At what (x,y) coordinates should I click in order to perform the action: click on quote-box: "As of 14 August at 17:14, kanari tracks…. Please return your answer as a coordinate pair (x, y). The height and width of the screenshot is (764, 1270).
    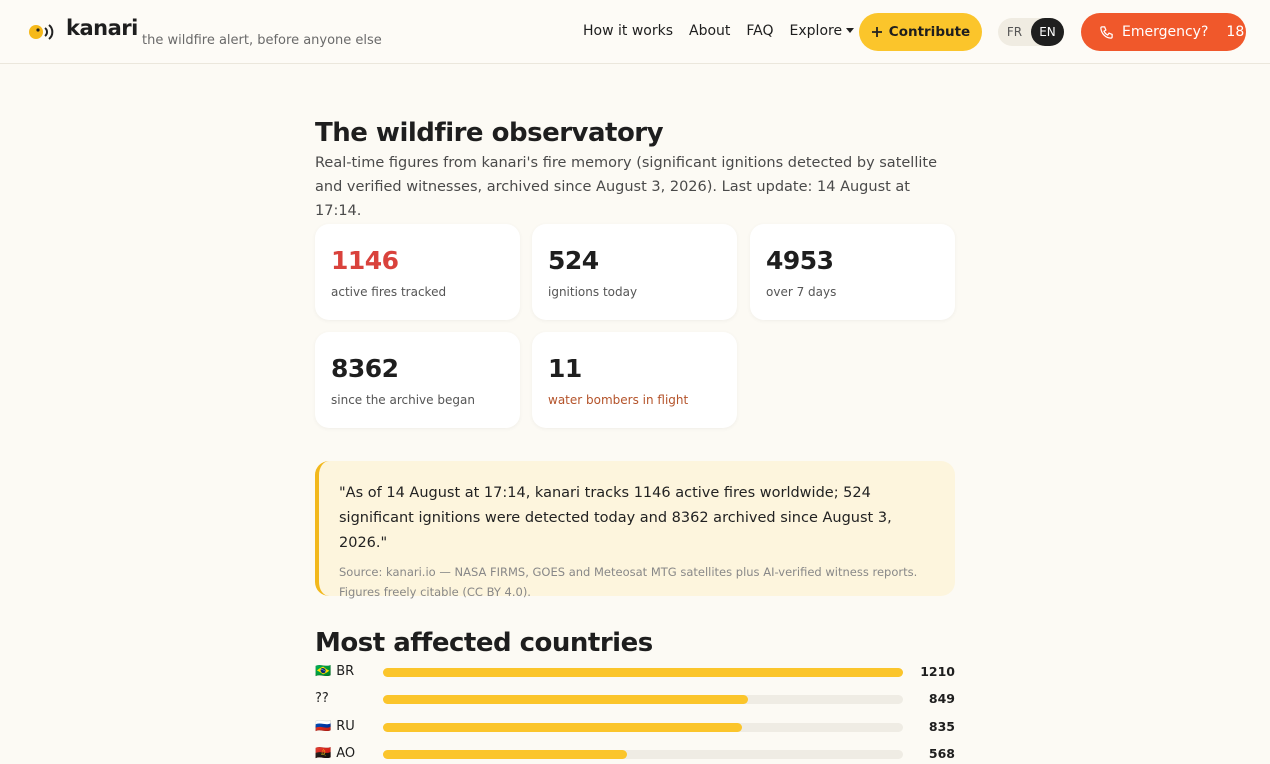
    Looking at the image, I should click on (635, 530).